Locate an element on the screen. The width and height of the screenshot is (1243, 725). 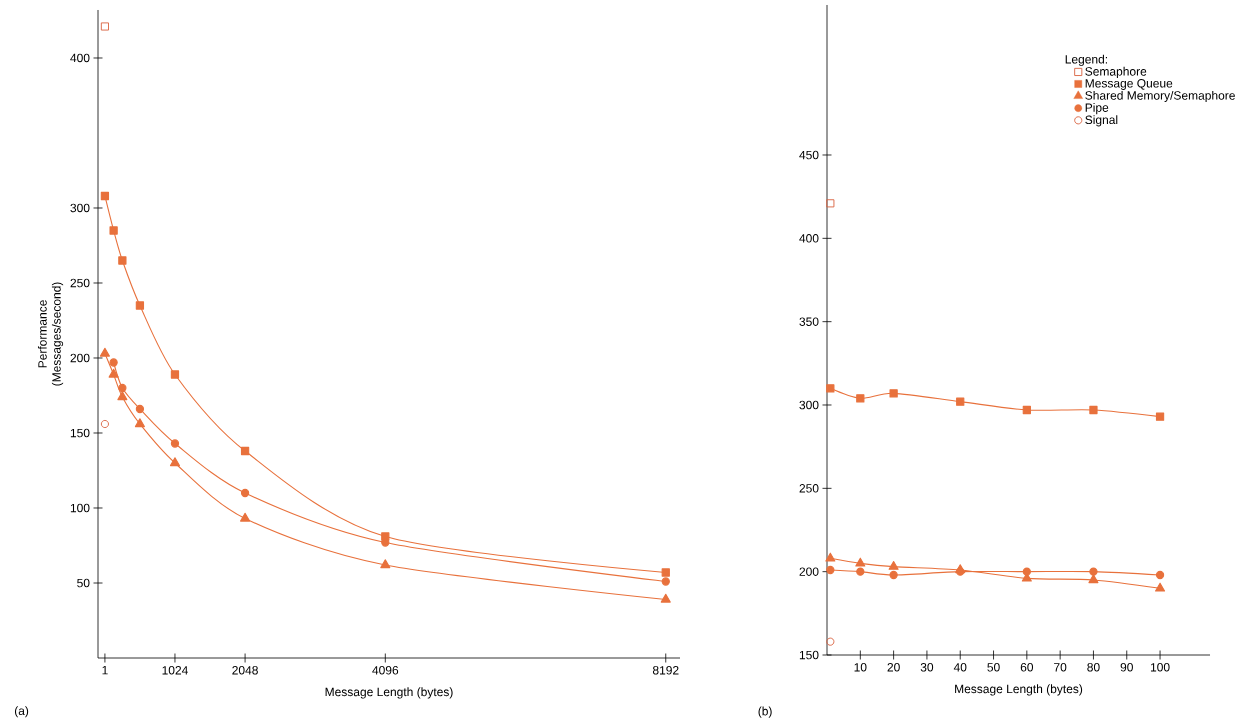
x-tick-label: 70 is located at coordinates (1060, 667).